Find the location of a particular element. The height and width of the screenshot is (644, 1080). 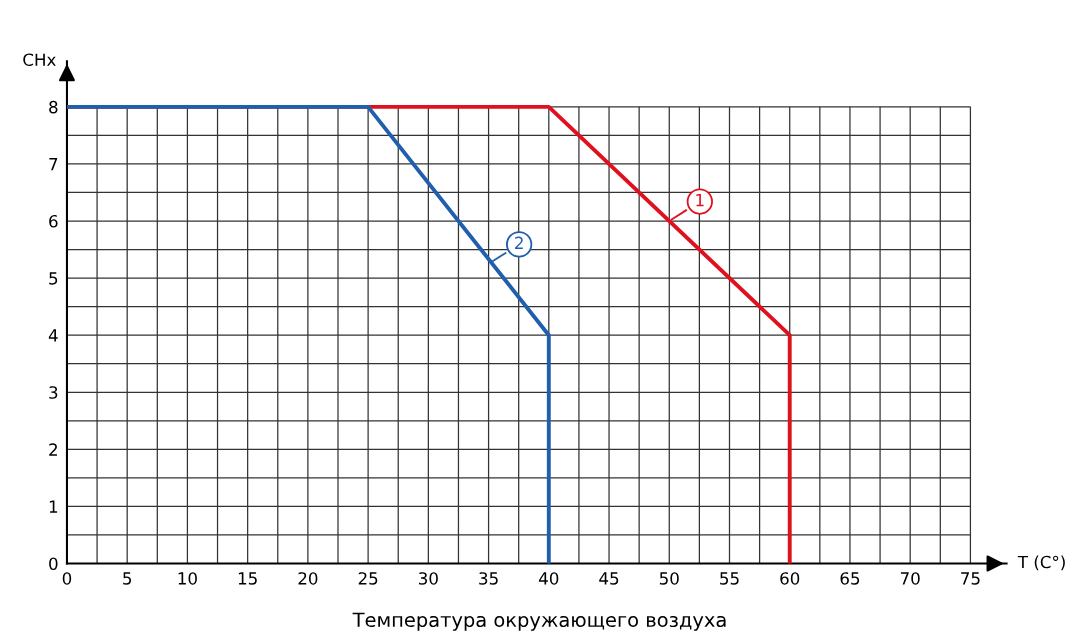

annotation: 1 is located at coordinates (700, 200).